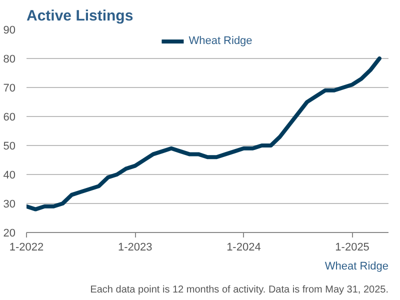  What do you see at coordinates (352, 248) in the screenshot?
I see `x-tick-label: 1-2025` at bounding box center [352, 248].